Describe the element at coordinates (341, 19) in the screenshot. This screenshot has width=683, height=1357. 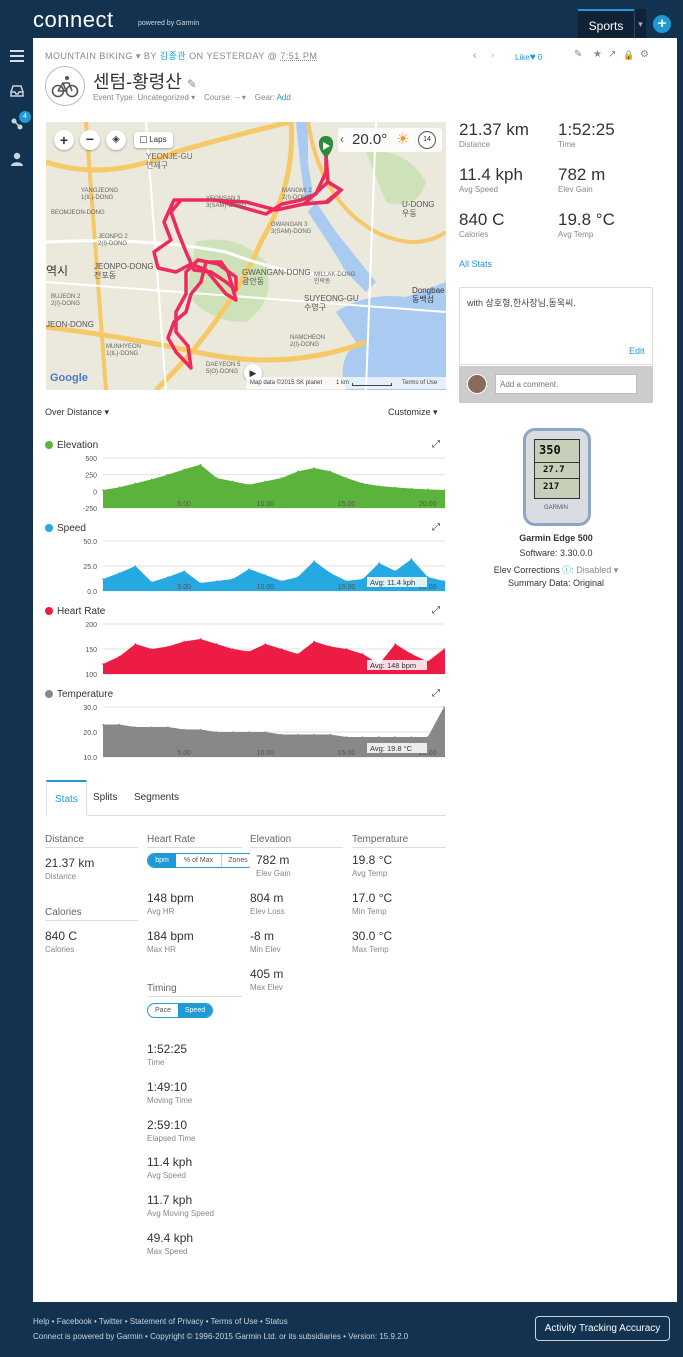
I see `top-bar: connect powered by Garmin Sports ▾ +` at that location.